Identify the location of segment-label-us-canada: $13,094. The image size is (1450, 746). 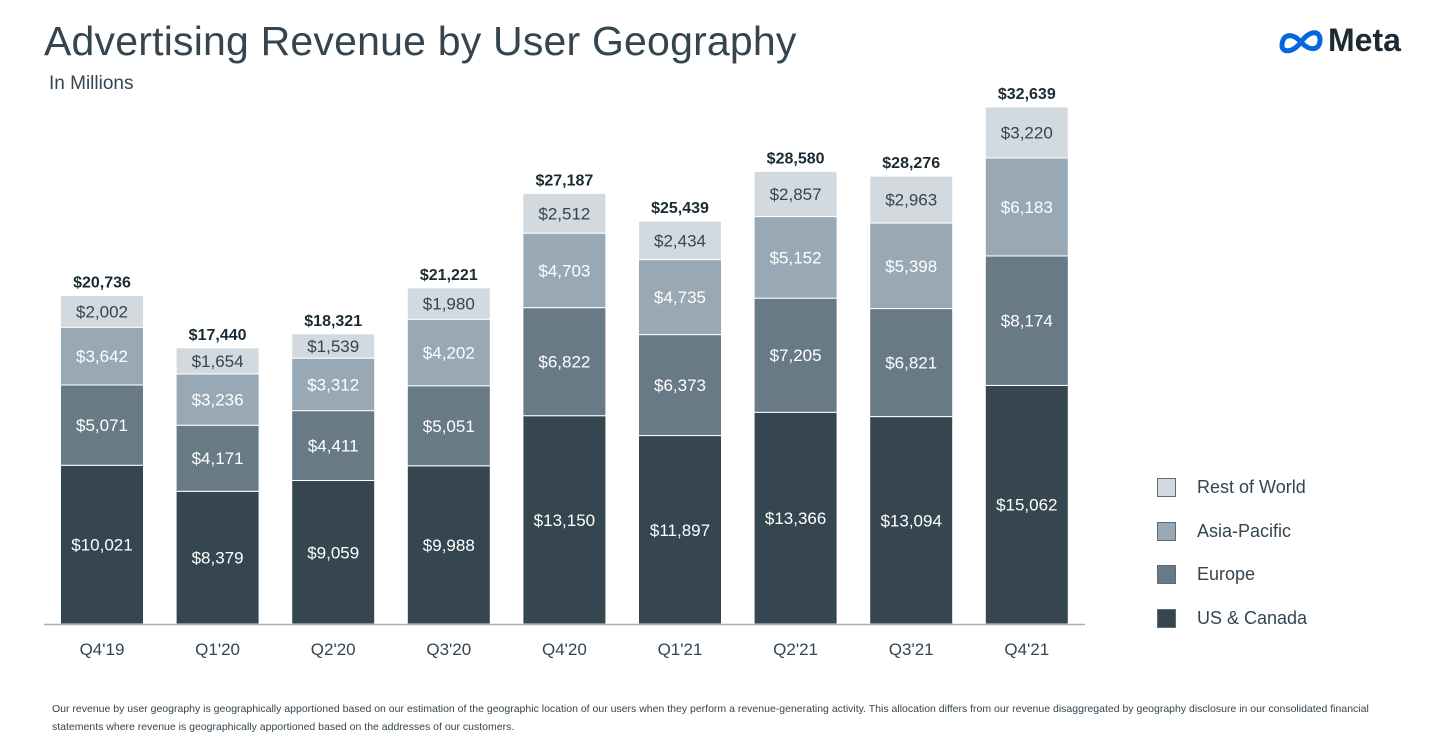
(910, 520).